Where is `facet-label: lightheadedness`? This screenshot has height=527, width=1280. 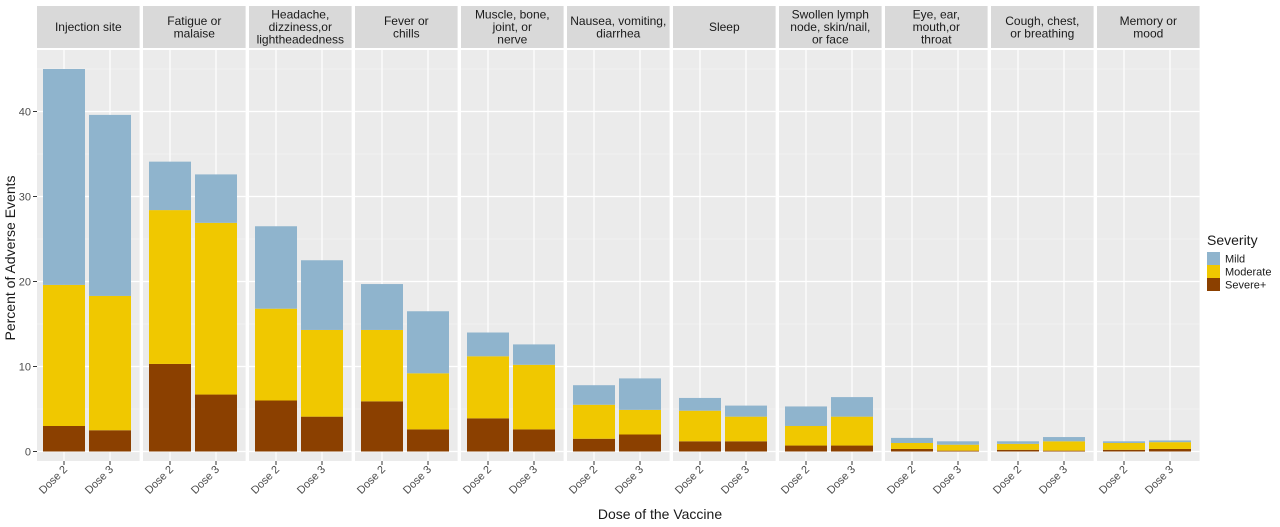
facet-label: lightheadedness is located at coordinates (300, 40).